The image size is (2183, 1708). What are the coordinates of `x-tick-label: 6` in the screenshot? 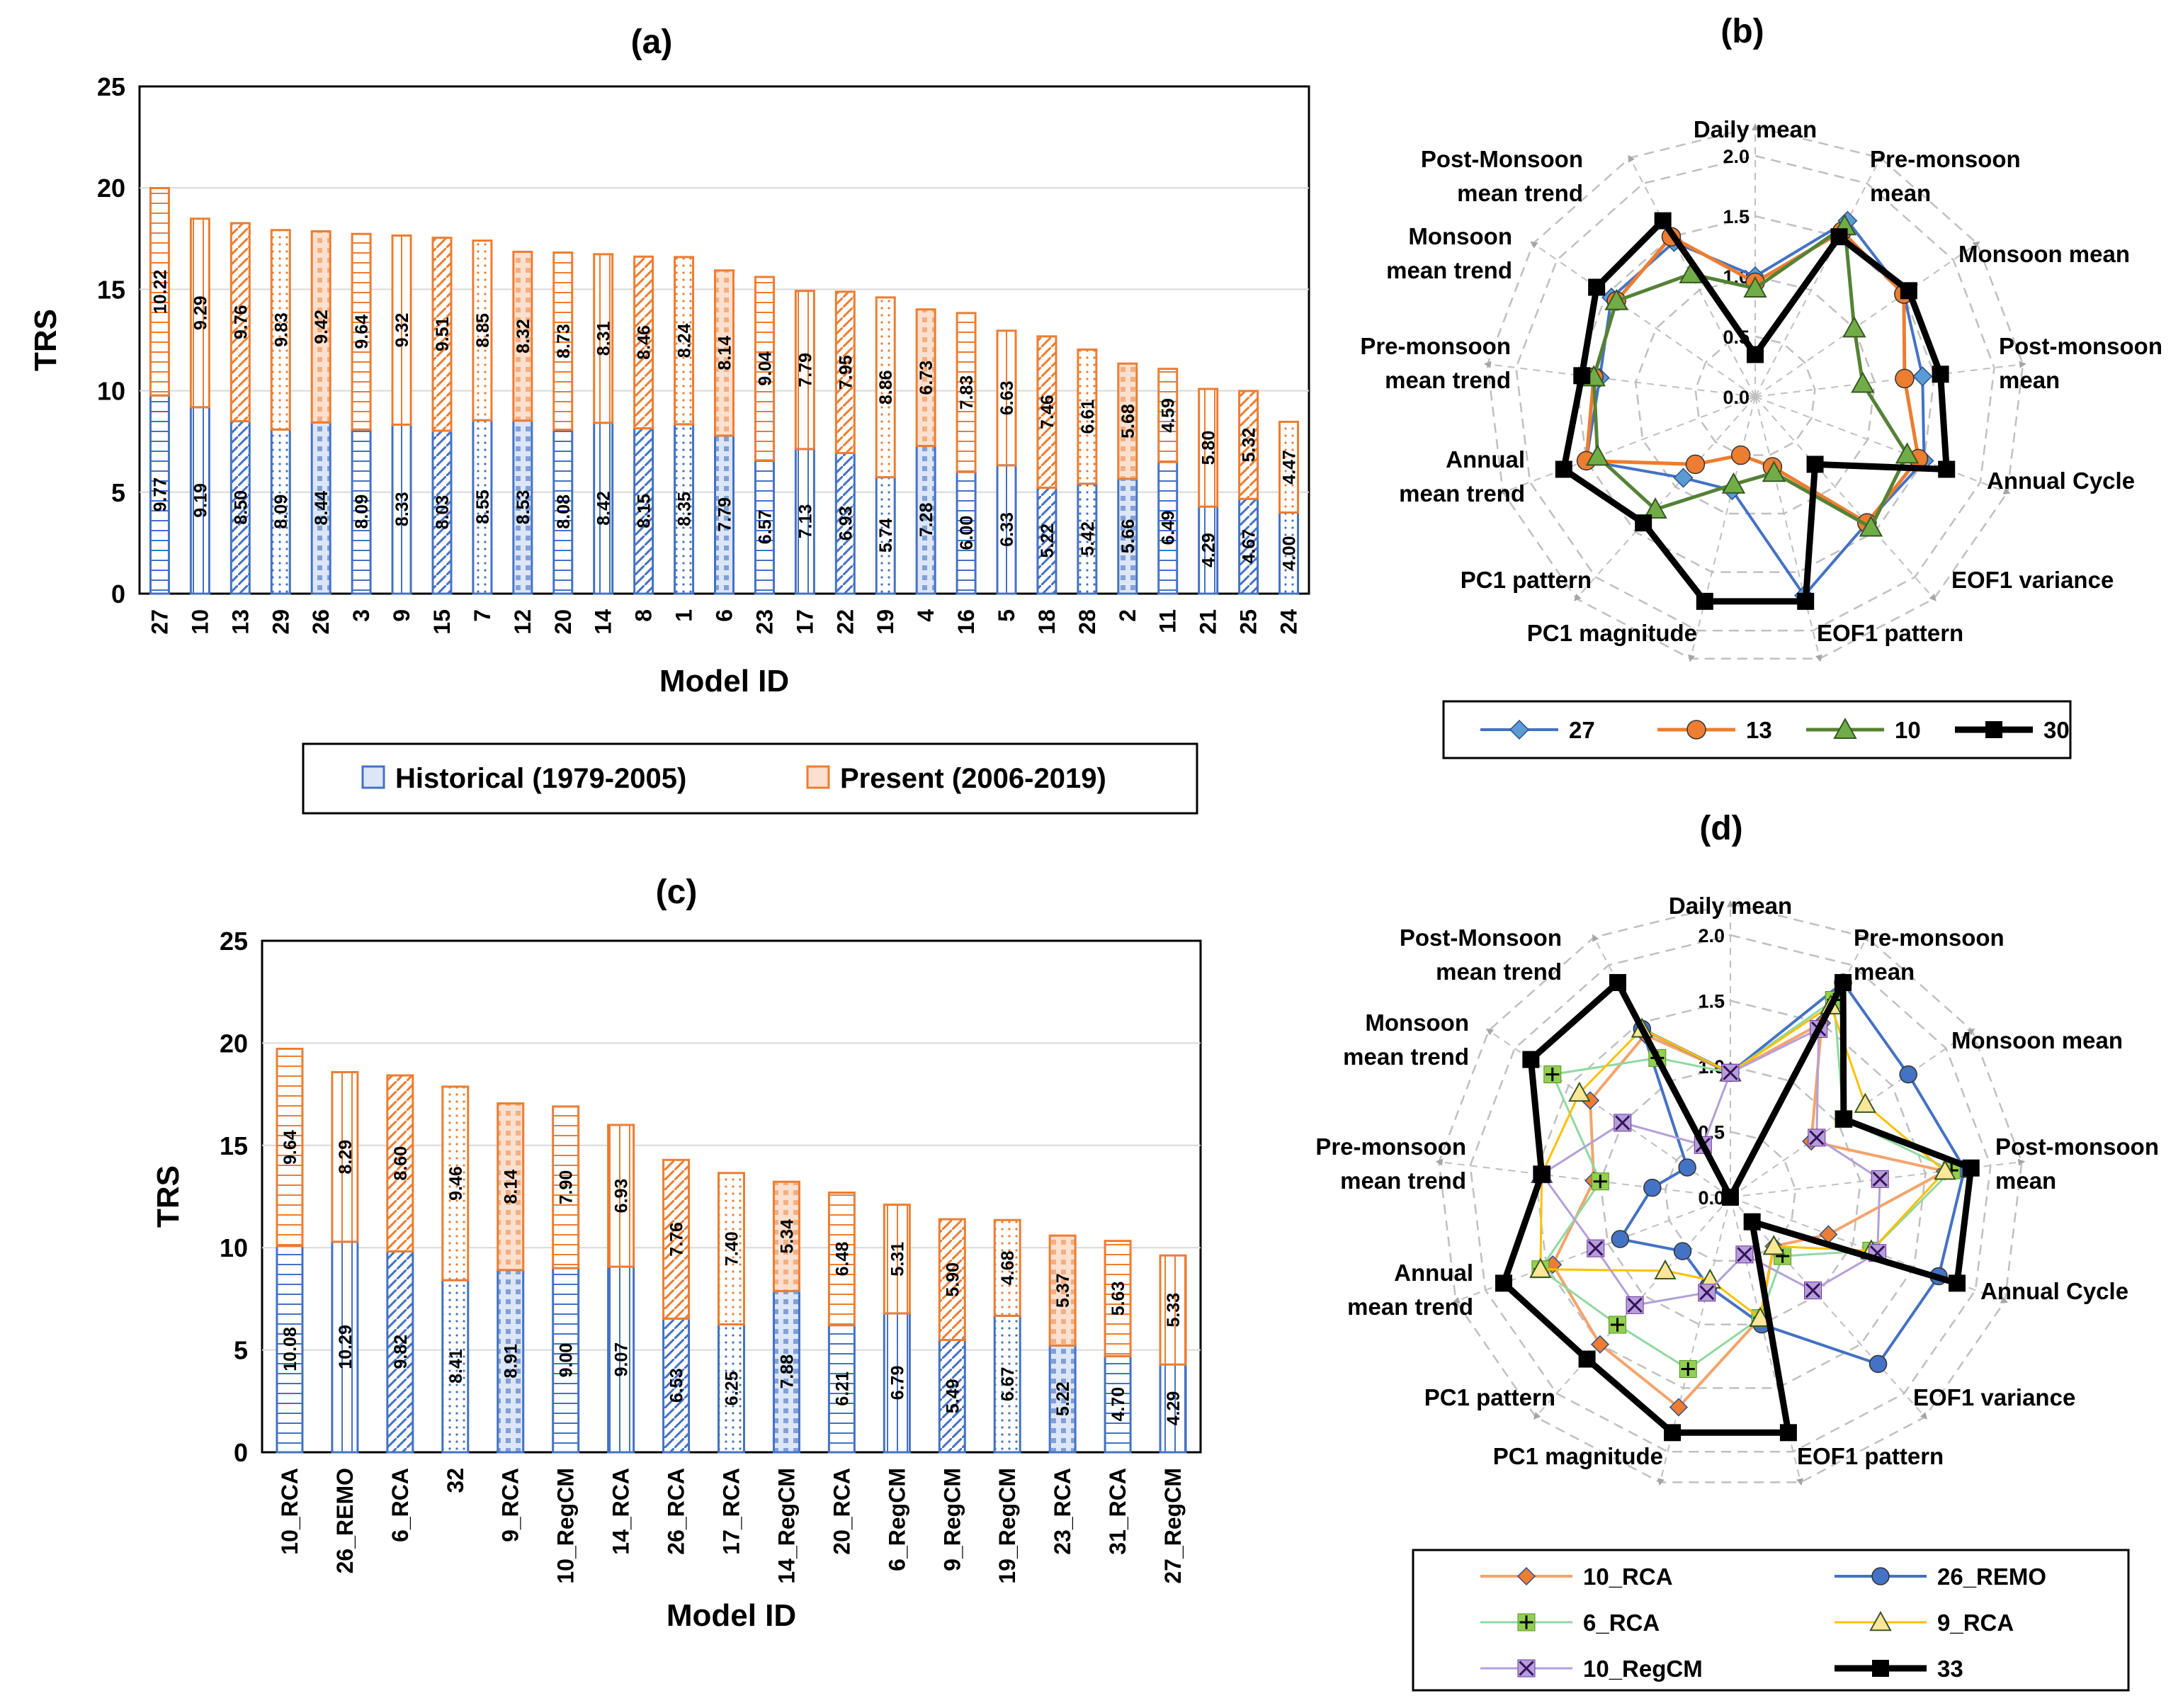 It's located at (724, 615).